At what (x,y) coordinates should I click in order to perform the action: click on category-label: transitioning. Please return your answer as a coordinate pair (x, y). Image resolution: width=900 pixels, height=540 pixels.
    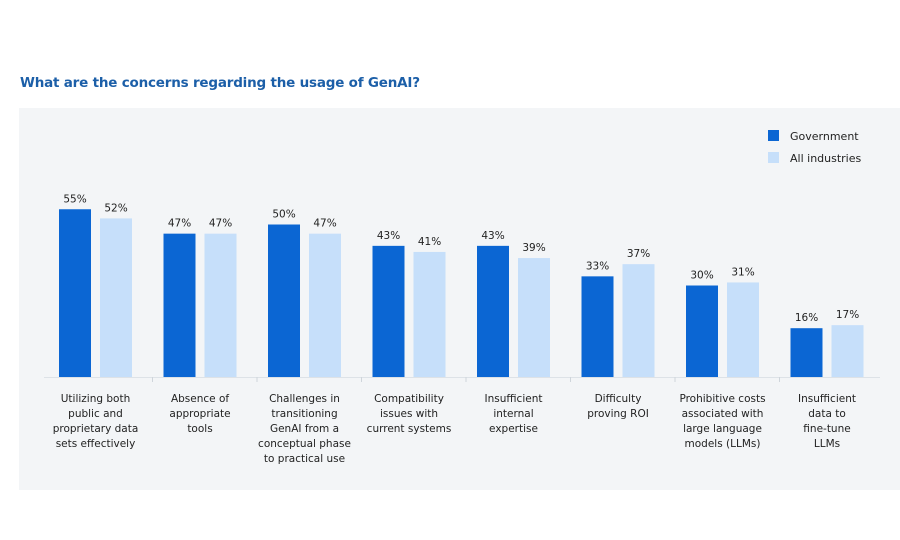
    Looking at the image, I should click on (304, 414).